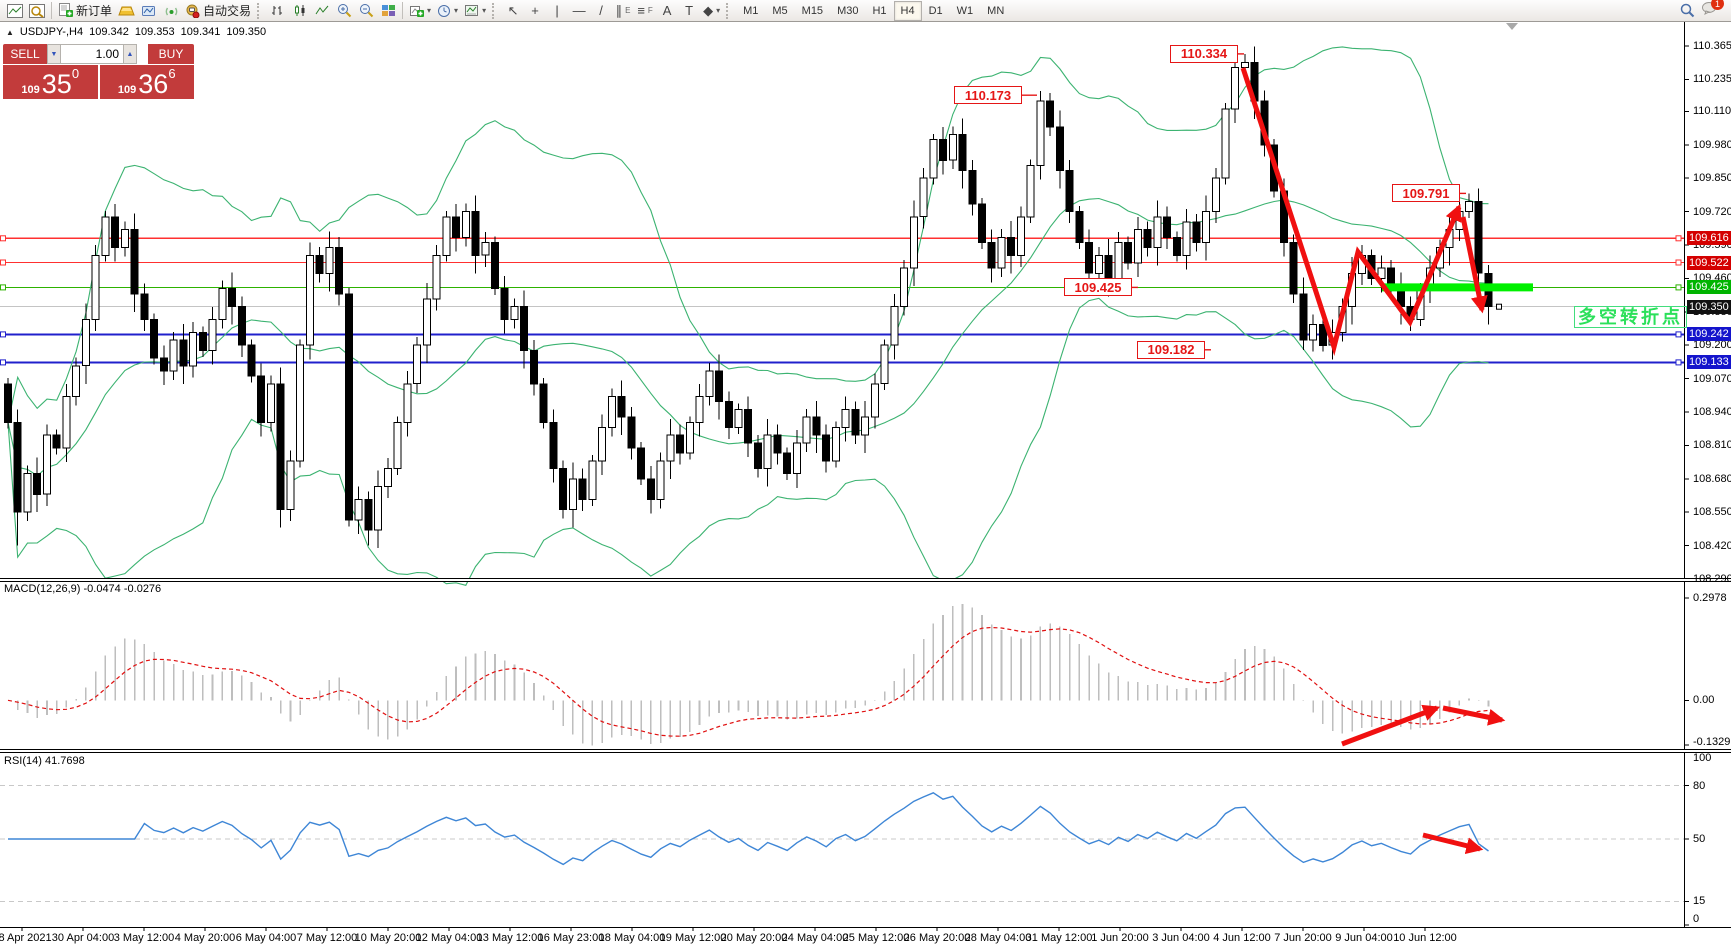  I want to click on timeframe-mn-button: MN, so click(996, 10).